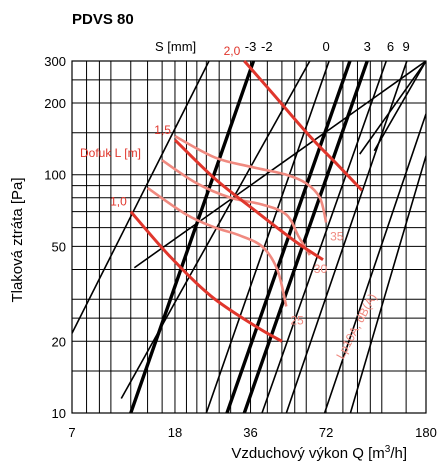 The image size is (444, 466). I want to click on x-tick-label: 36, so click(250, 432).